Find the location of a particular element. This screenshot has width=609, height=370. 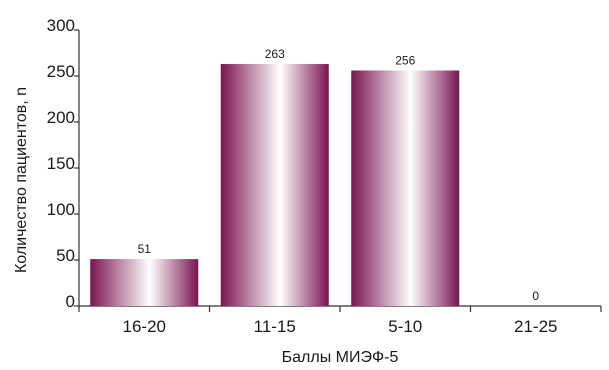

y-tick-label: 150 is located at coordinates (61, 163).